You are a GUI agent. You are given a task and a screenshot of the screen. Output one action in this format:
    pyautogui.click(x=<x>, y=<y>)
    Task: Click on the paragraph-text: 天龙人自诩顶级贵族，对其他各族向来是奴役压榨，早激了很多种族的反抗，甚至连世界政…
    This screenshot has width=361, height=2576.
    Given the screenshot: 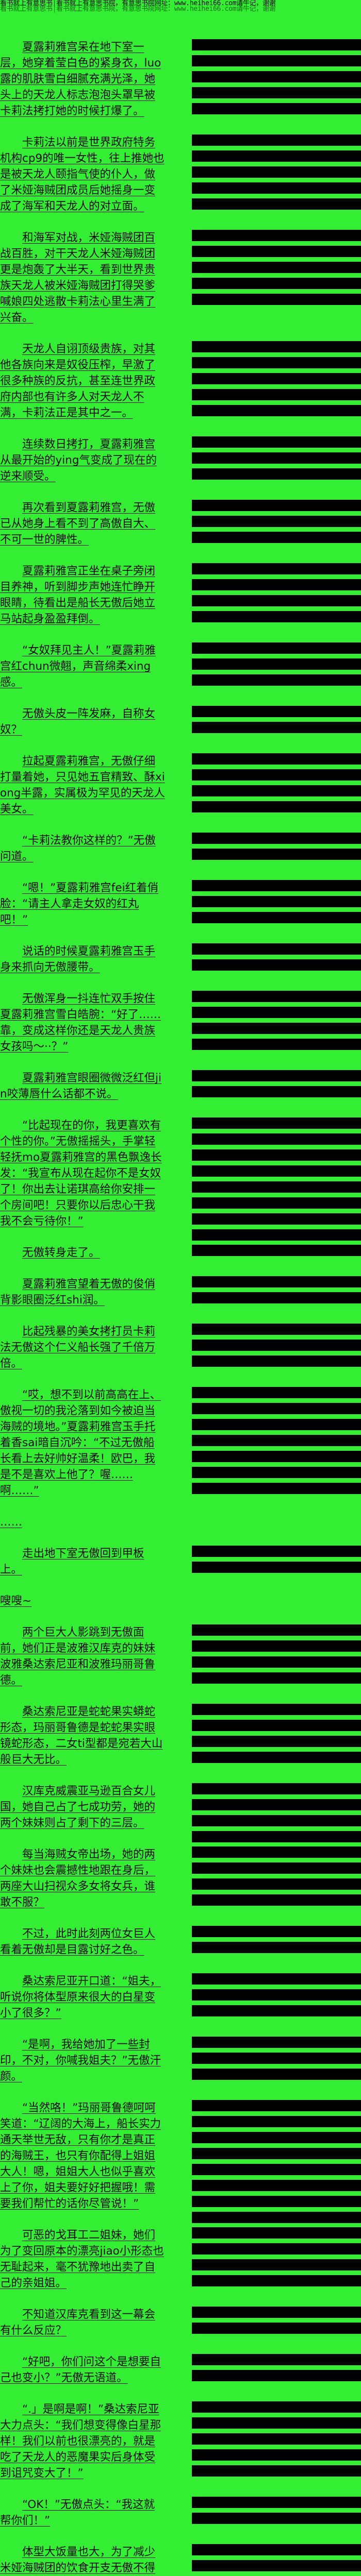 What is the action you would take?
    pyautogui.click(x=78, y=381)
    